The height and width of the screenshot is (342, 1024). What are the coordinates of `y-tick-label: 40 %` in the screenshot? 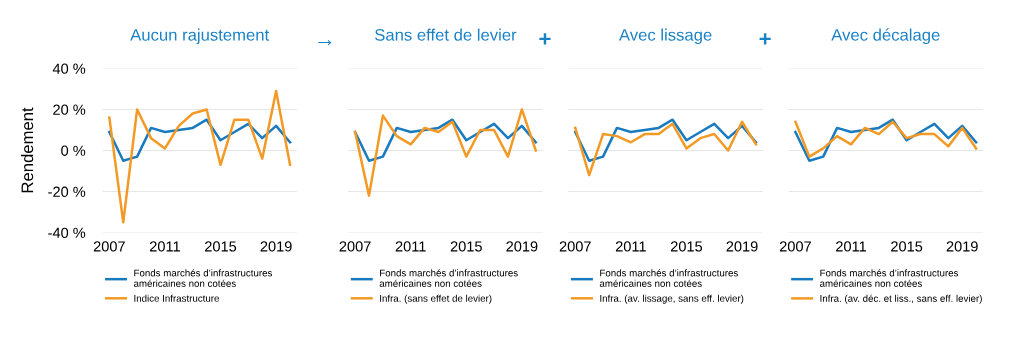 It's located at (69, 68).